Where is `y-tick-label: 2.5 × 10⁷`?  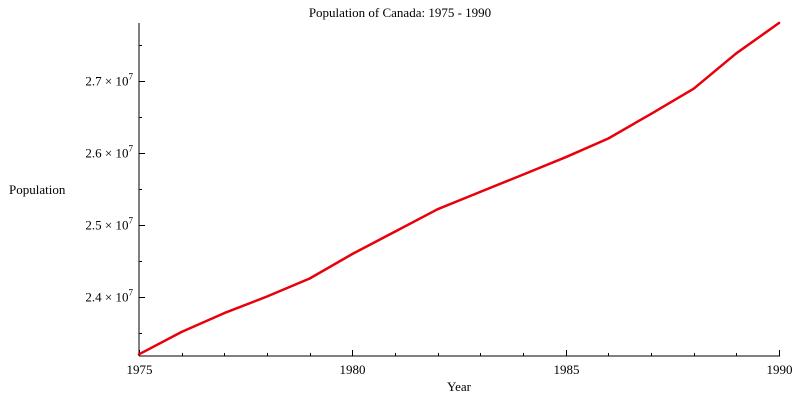
y-tick-label: 2.5 × 10⁷ is located at coordinates (109, 224).